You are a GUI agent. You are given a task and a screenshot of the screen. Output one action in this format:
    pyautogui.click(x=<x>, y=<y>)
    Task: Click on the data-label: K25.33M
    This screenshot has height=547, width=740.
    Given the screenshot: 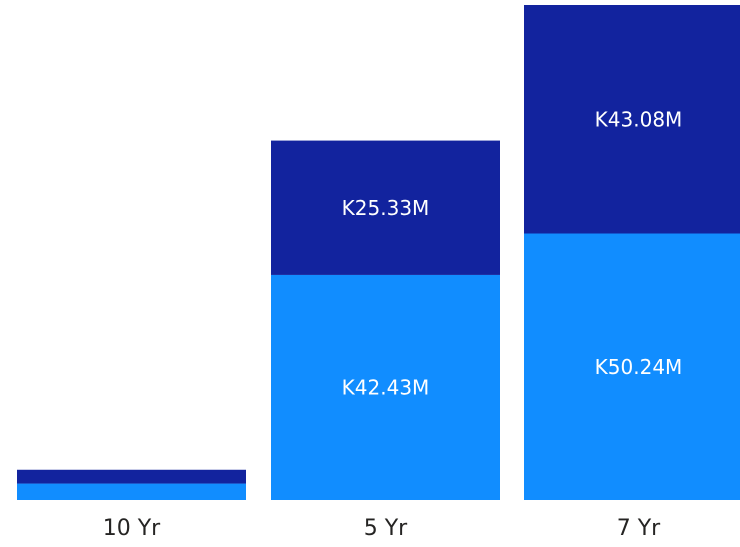 What is the action you would take?
    pyautogui.click(x=386, y=208)
    